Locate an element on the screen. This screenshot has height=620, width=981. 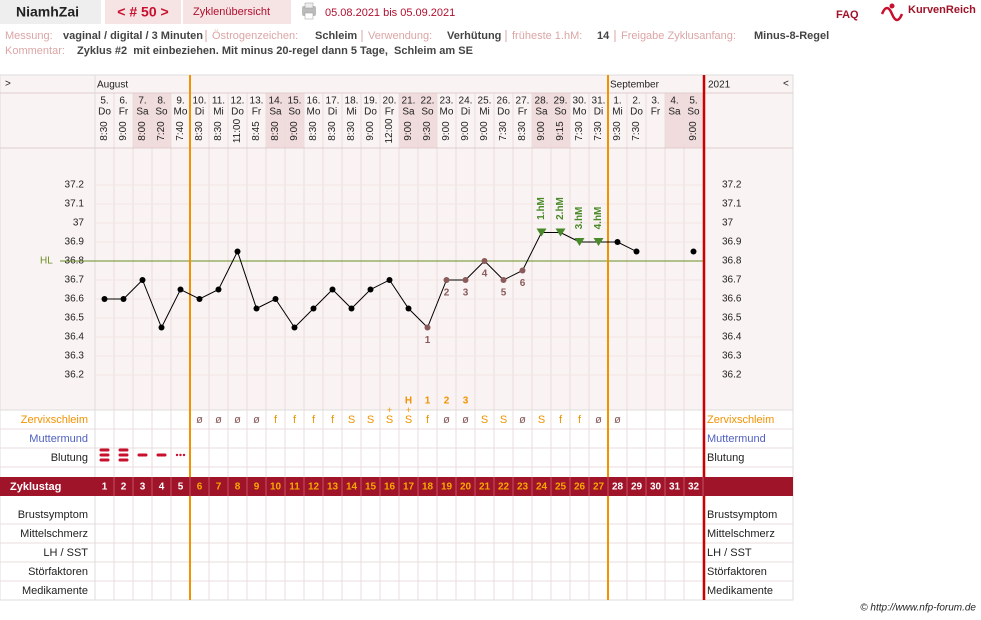
cycle-day: 32 is located at coordinates (694, 487).